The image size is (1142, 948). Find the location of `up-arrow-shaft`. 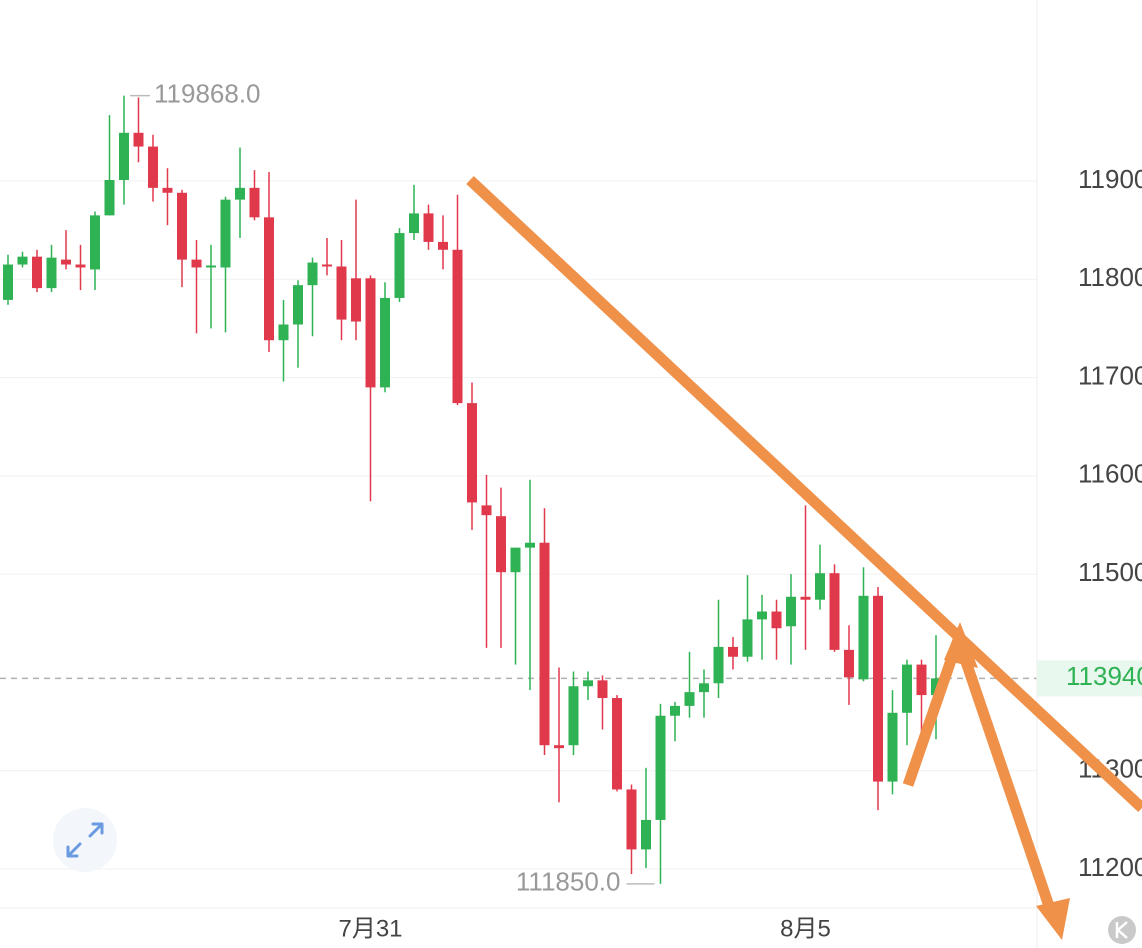

up-arrow-shaft is located at coordinates (933, 712).